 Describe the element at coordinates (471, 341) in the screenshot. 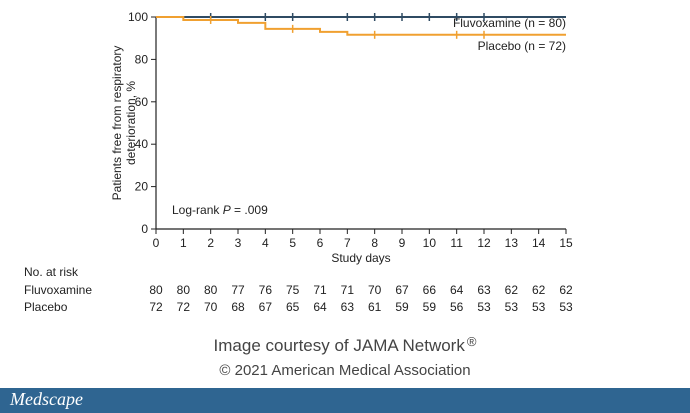

I see `registered-mark: ®` at that location.